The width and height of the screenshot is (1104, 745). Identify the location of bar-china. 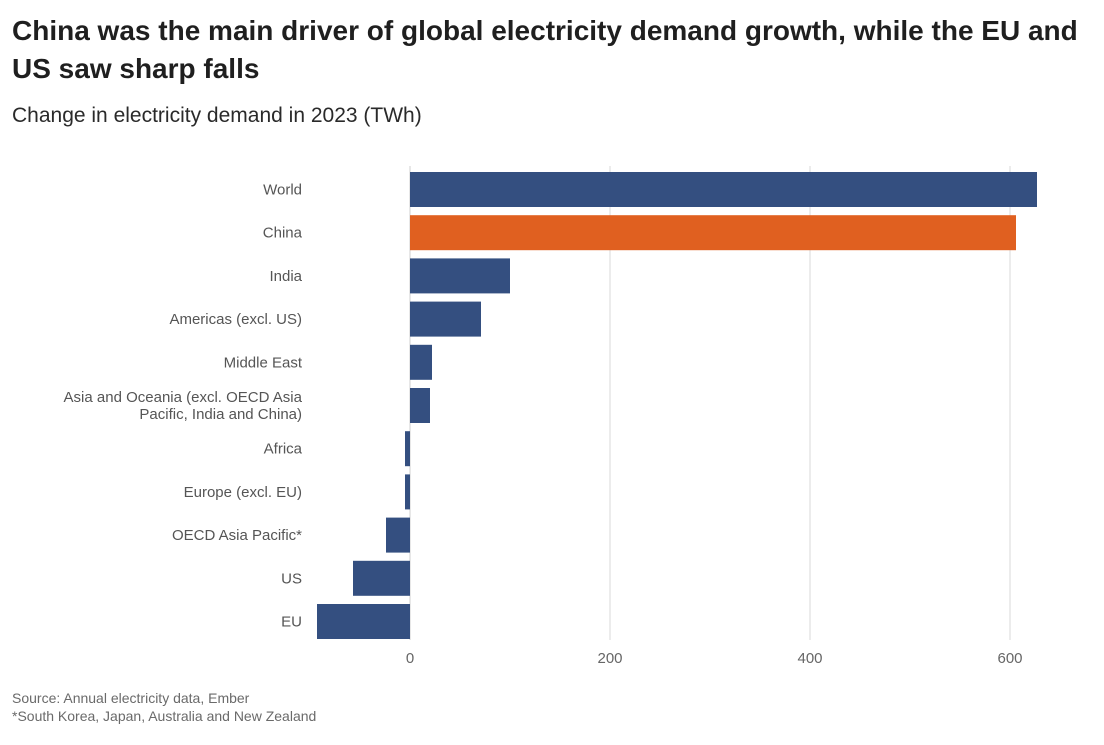
(713, 233).